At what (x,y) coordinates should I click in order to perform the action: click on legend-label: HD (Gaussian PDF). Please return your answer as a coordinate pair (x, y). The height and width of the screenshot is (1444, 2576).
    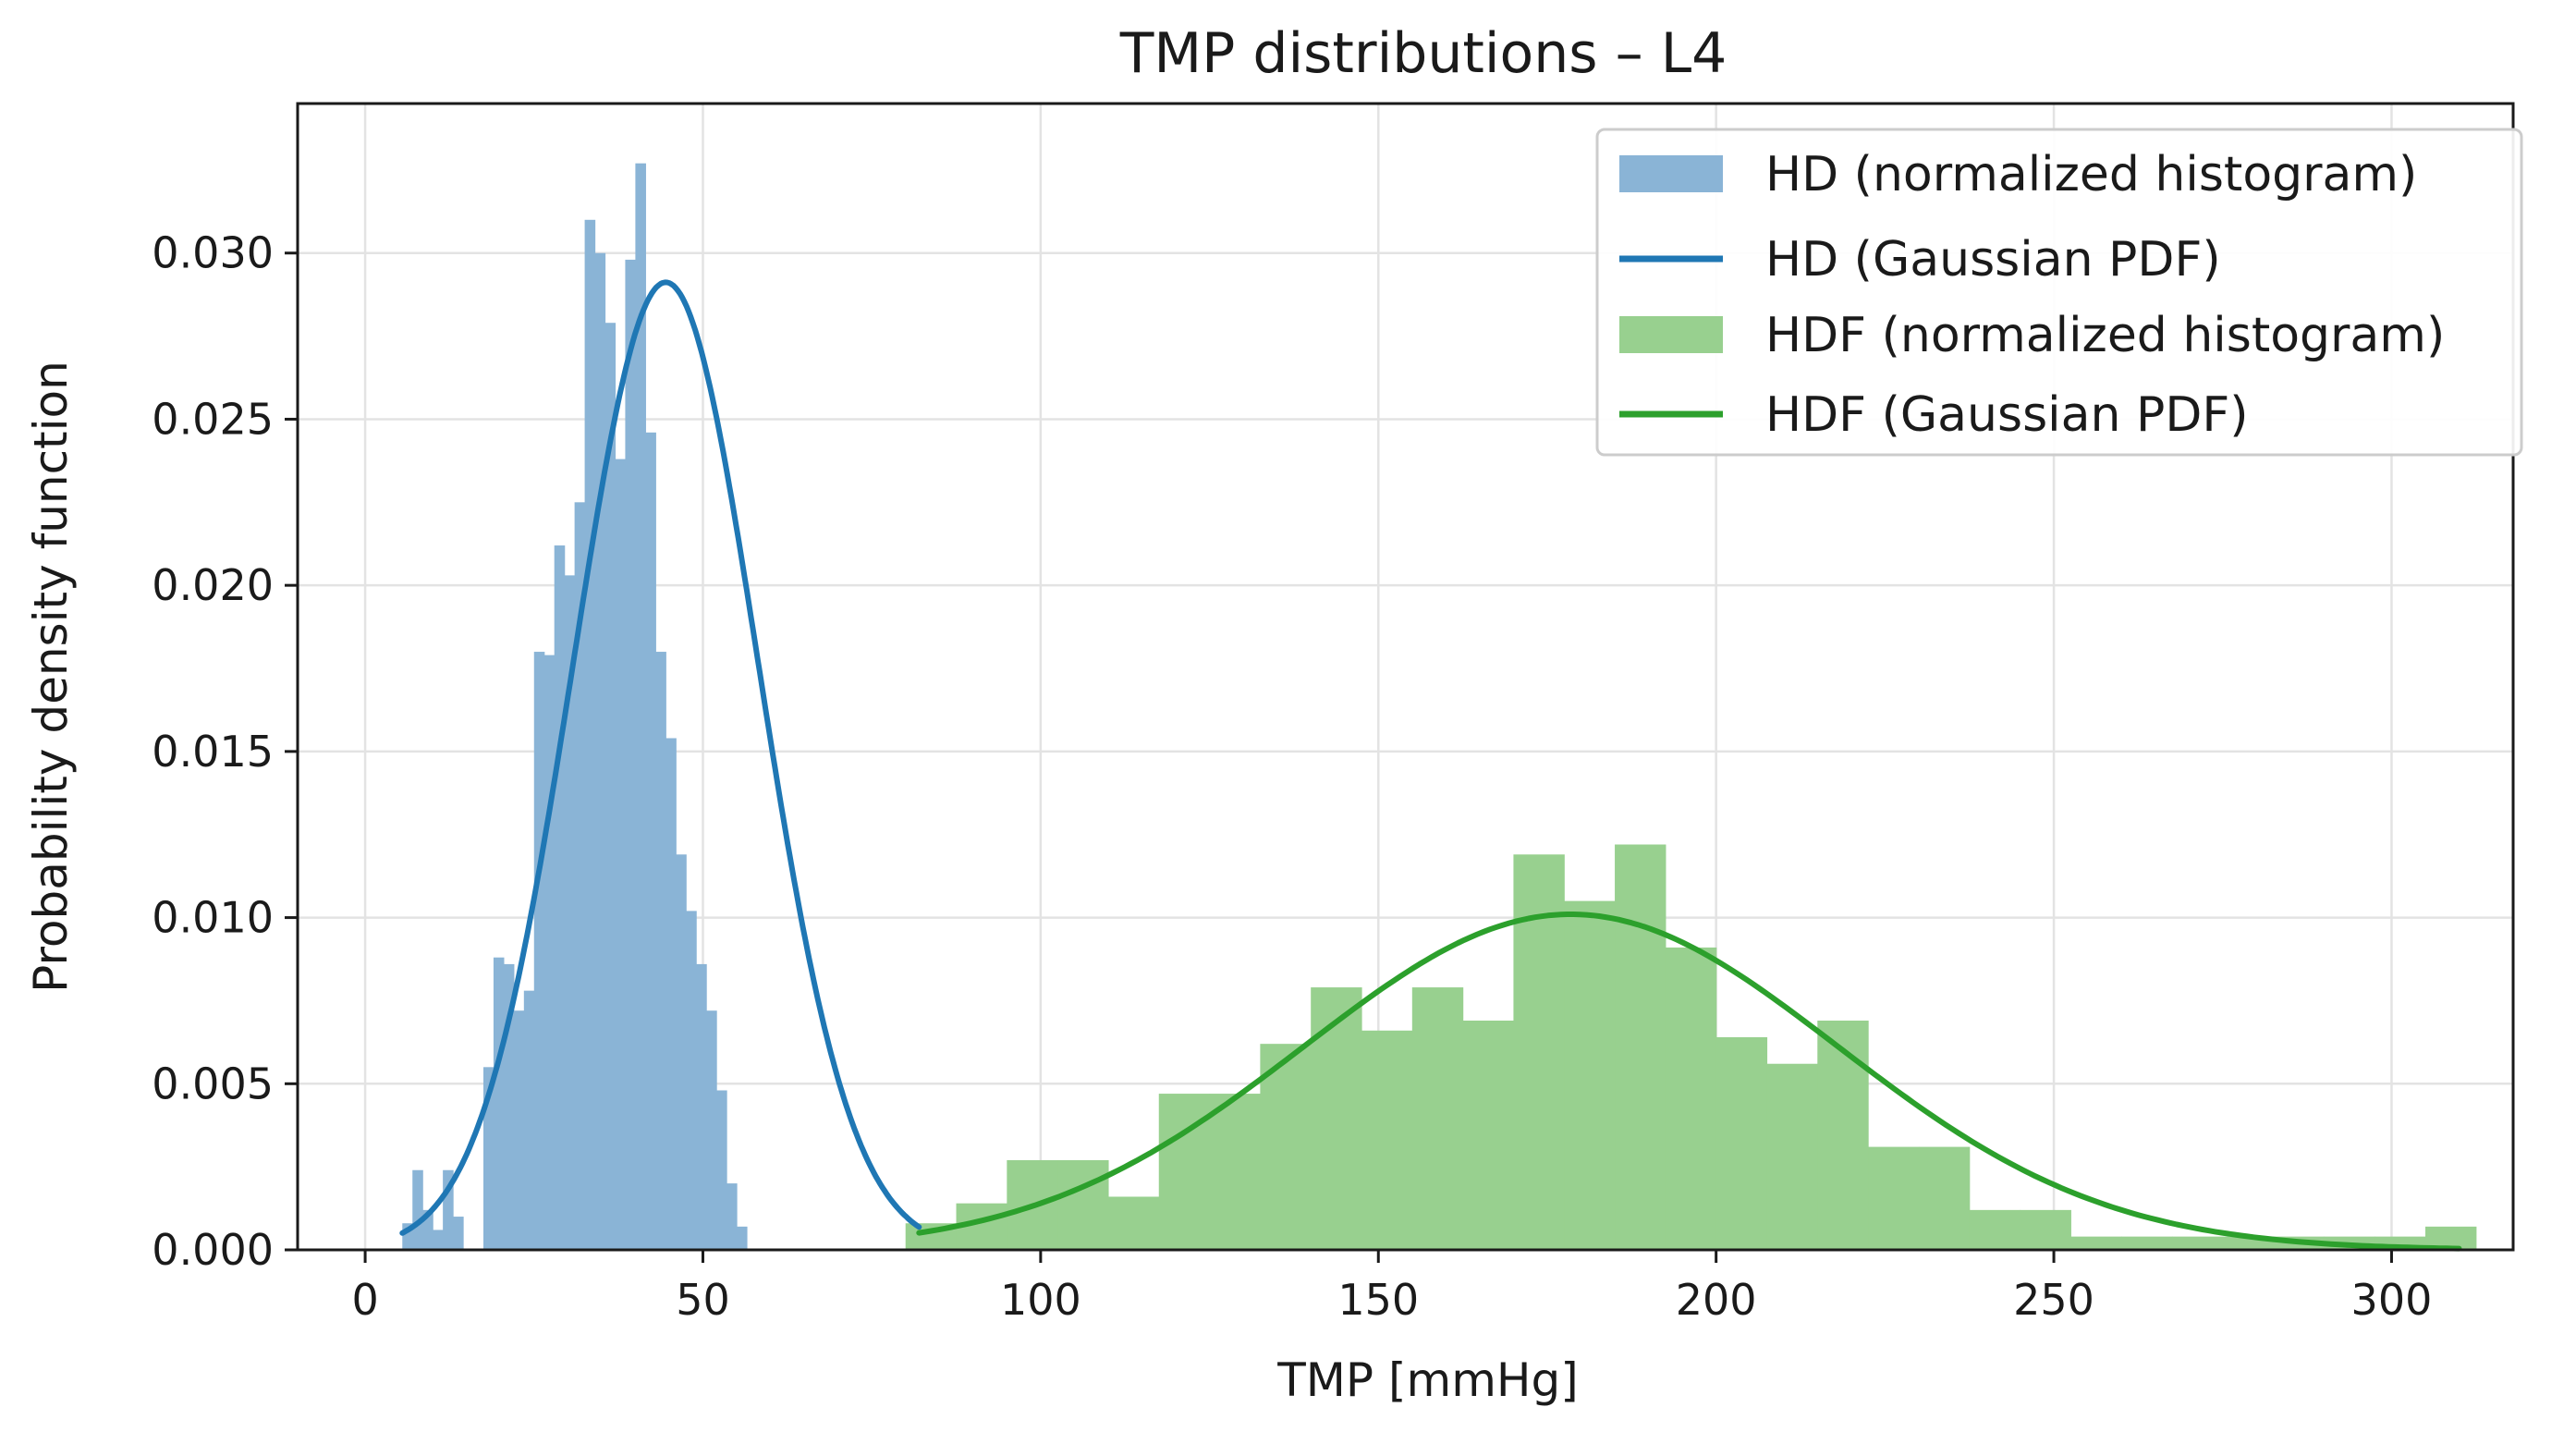
    Looking at the image, I should click on (1993, 260).